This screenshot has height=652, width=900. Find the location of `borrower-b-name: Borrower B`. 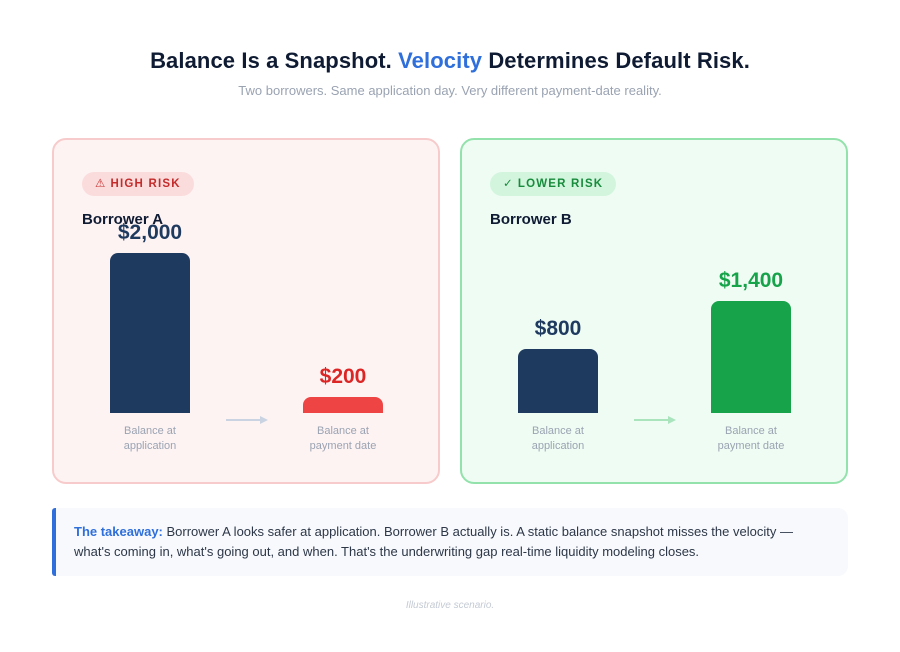

borrower-b-name: Borrower B is located at coordinates (531, 219).